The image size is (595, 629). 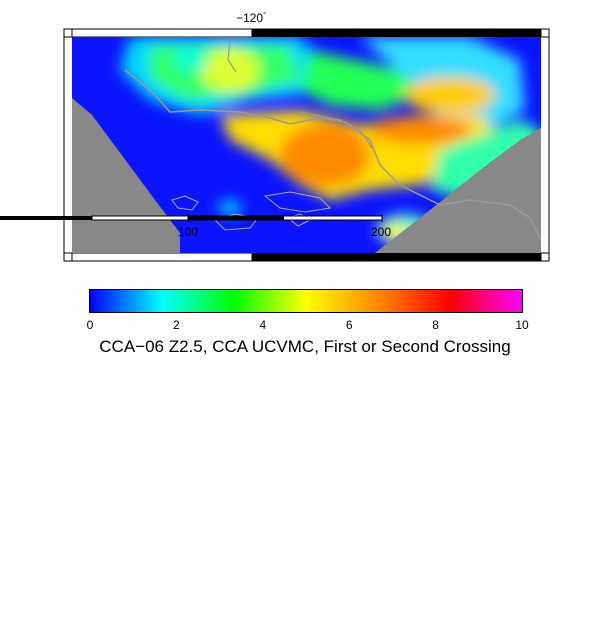 I want to click on scale-label-200: 200, so click(x=381, y=232).